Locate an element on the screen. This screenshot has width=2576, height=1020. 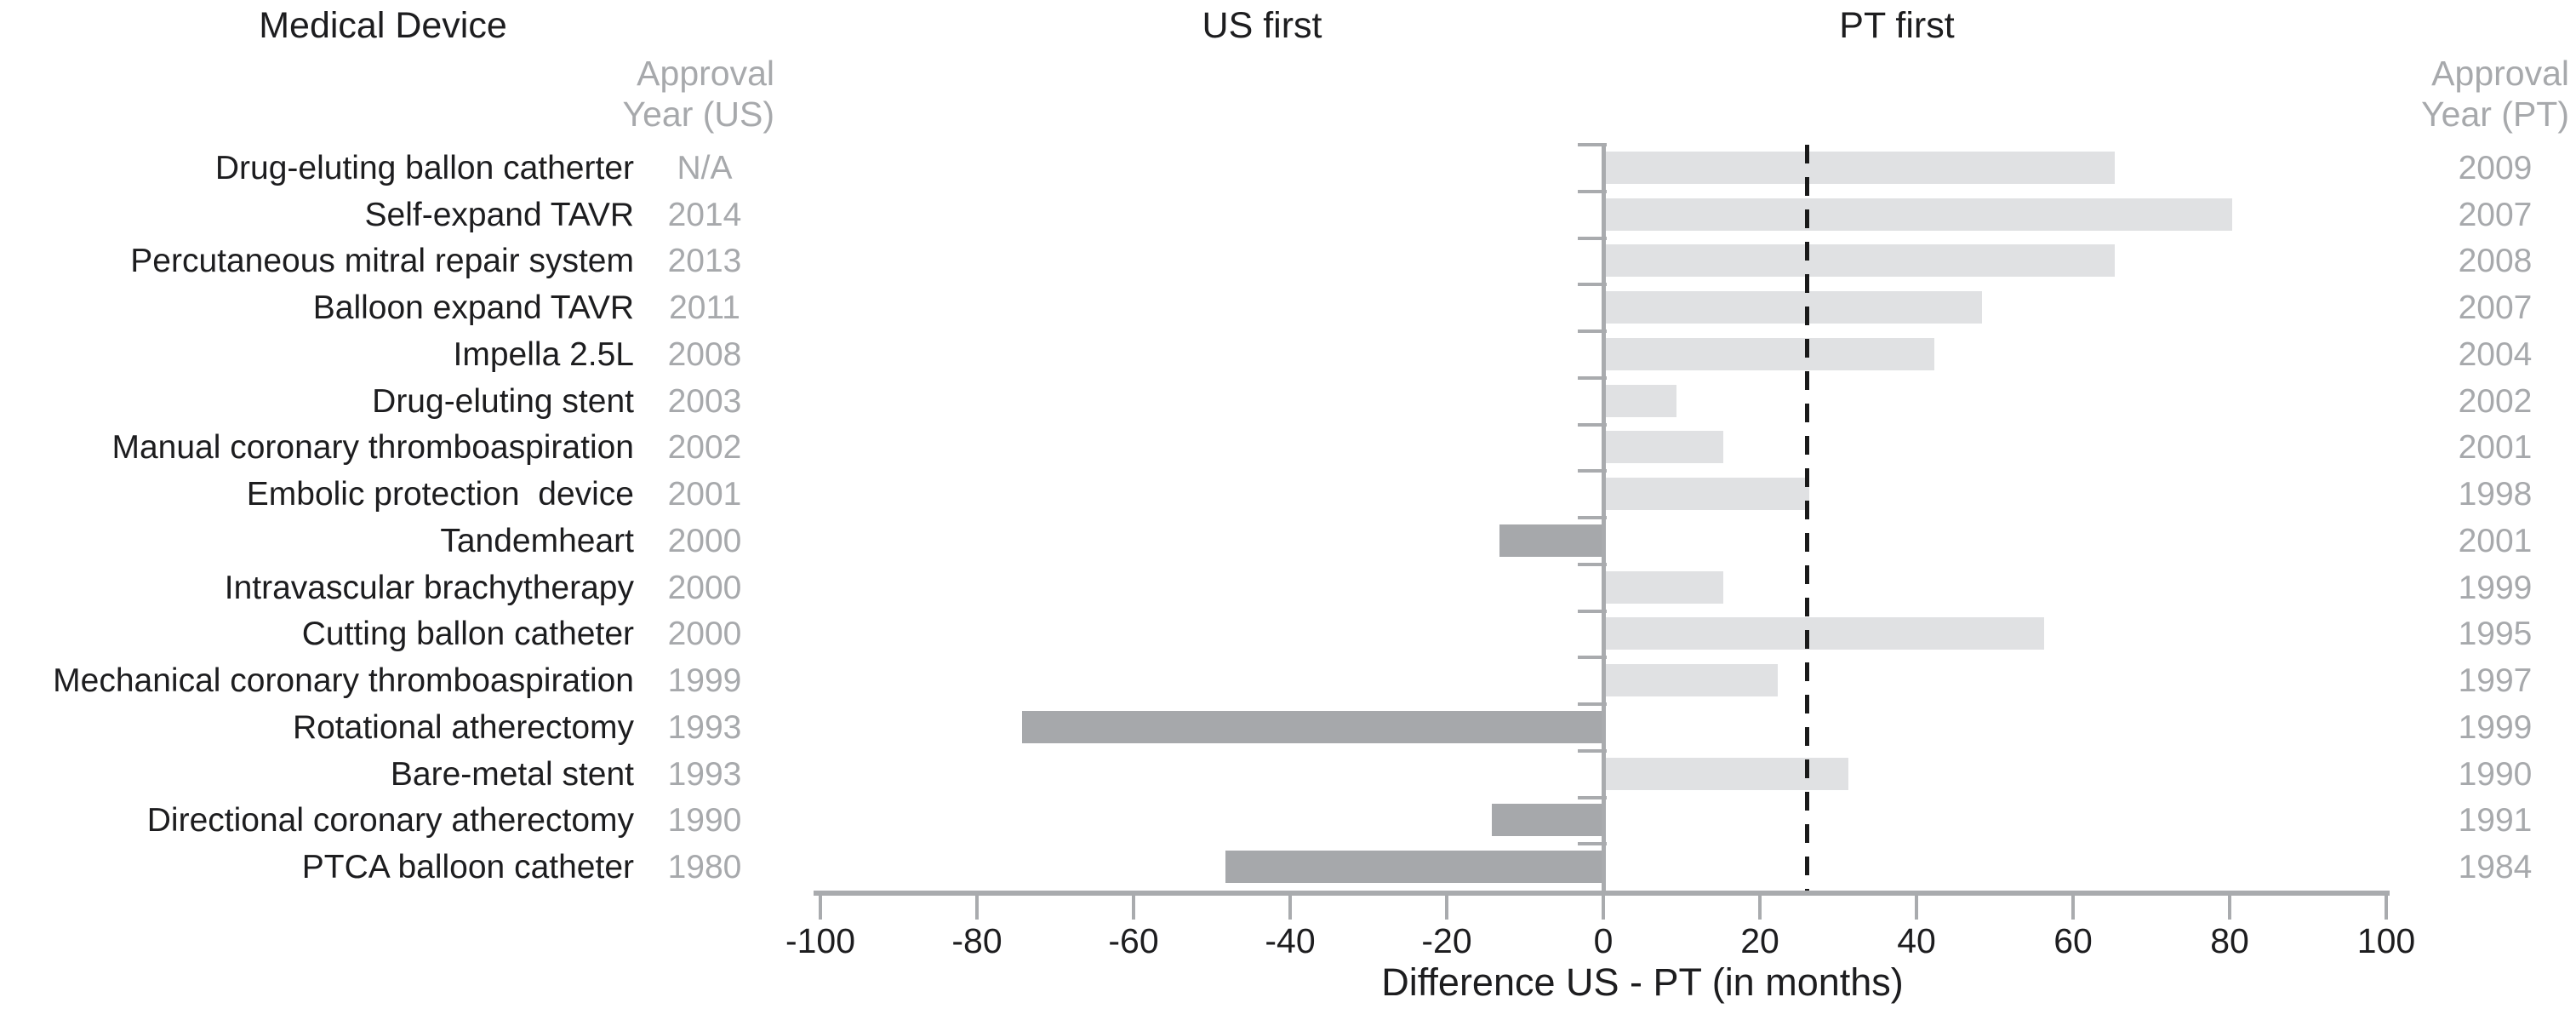
device-label: Bare-metal stent is located at coordinates (512, 774).